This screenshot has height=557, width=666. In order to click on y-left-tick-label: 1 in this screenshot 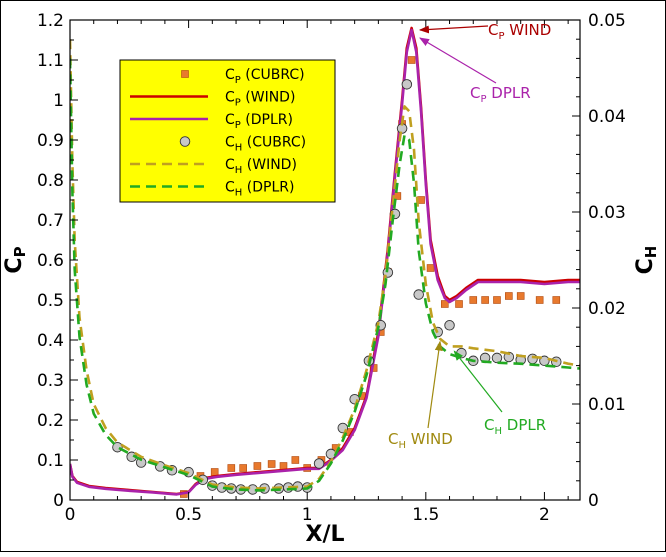, I will do `click(58, 101)`.